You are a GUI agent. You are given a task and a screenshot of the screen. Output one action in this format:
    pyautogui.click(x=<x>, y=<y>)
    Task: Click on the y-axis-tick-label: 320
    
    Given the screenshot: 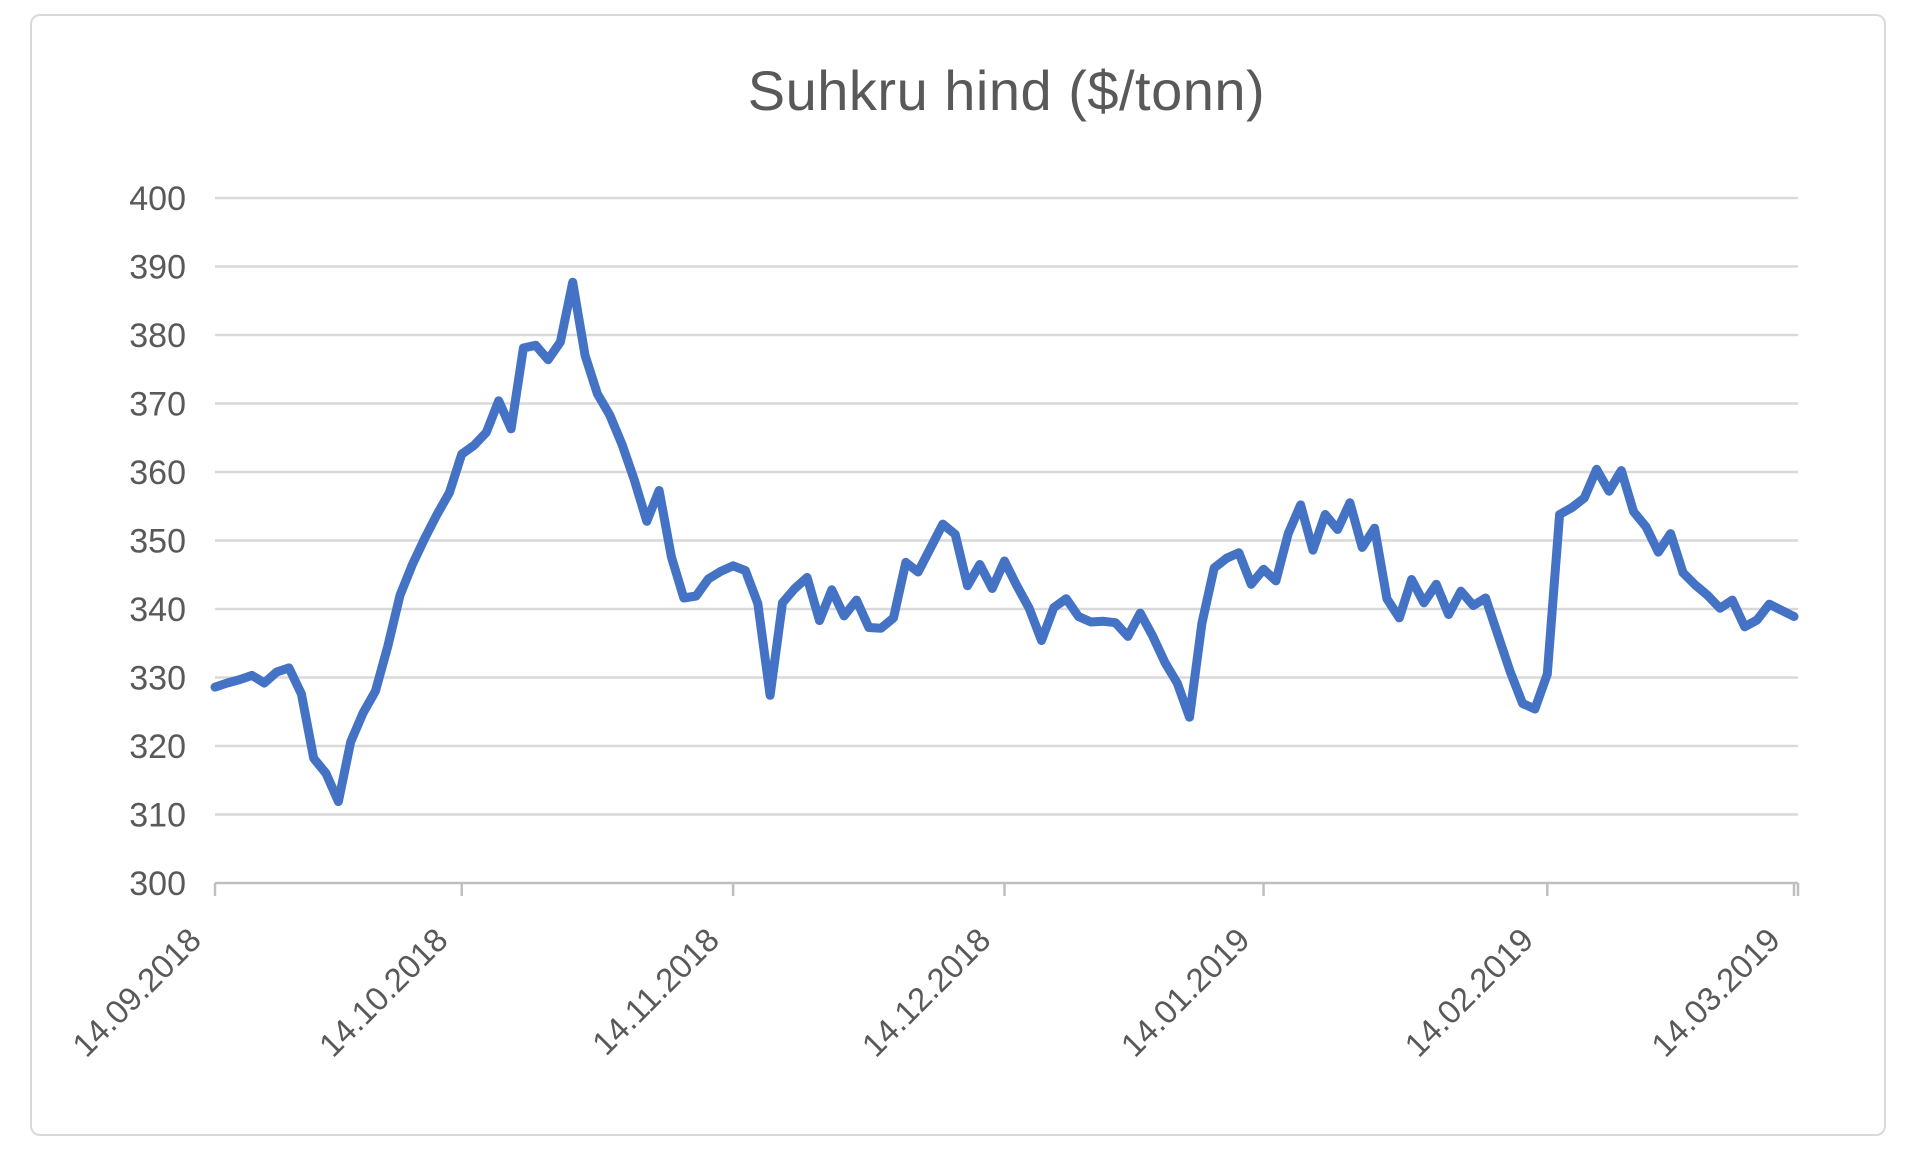 What is the action you would take?
    pyautogui.click(x=157, y=747)
    